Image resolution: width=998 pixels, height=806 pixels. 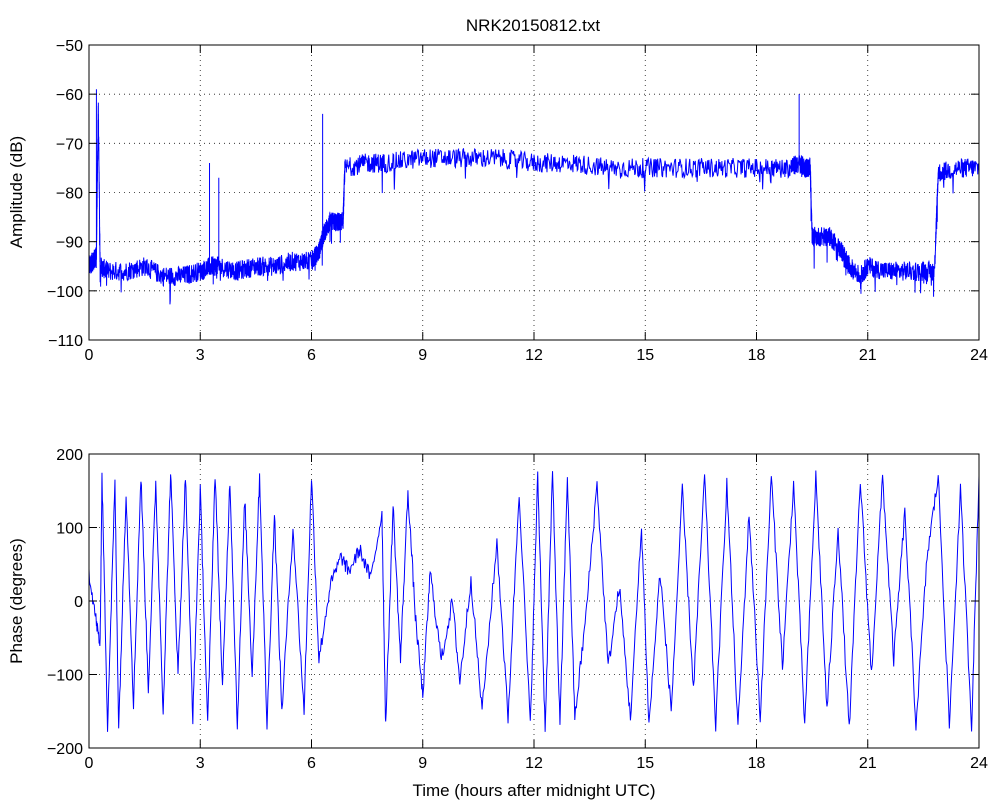 I want to click on amplitude-x-tick-label: 0, so click(x=89, y=355).